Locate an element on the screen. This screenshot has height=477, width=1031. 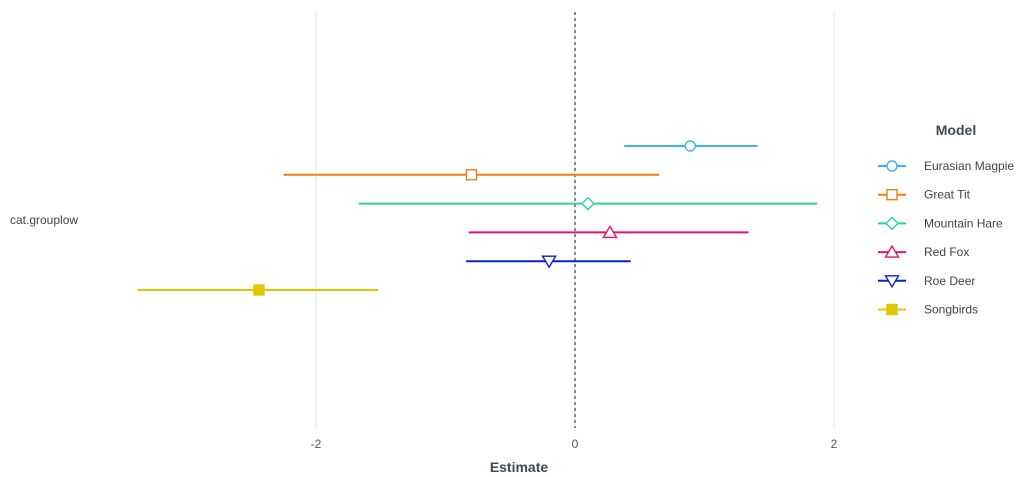
legend-item: Red Fox is located at coordinates (923, 251).